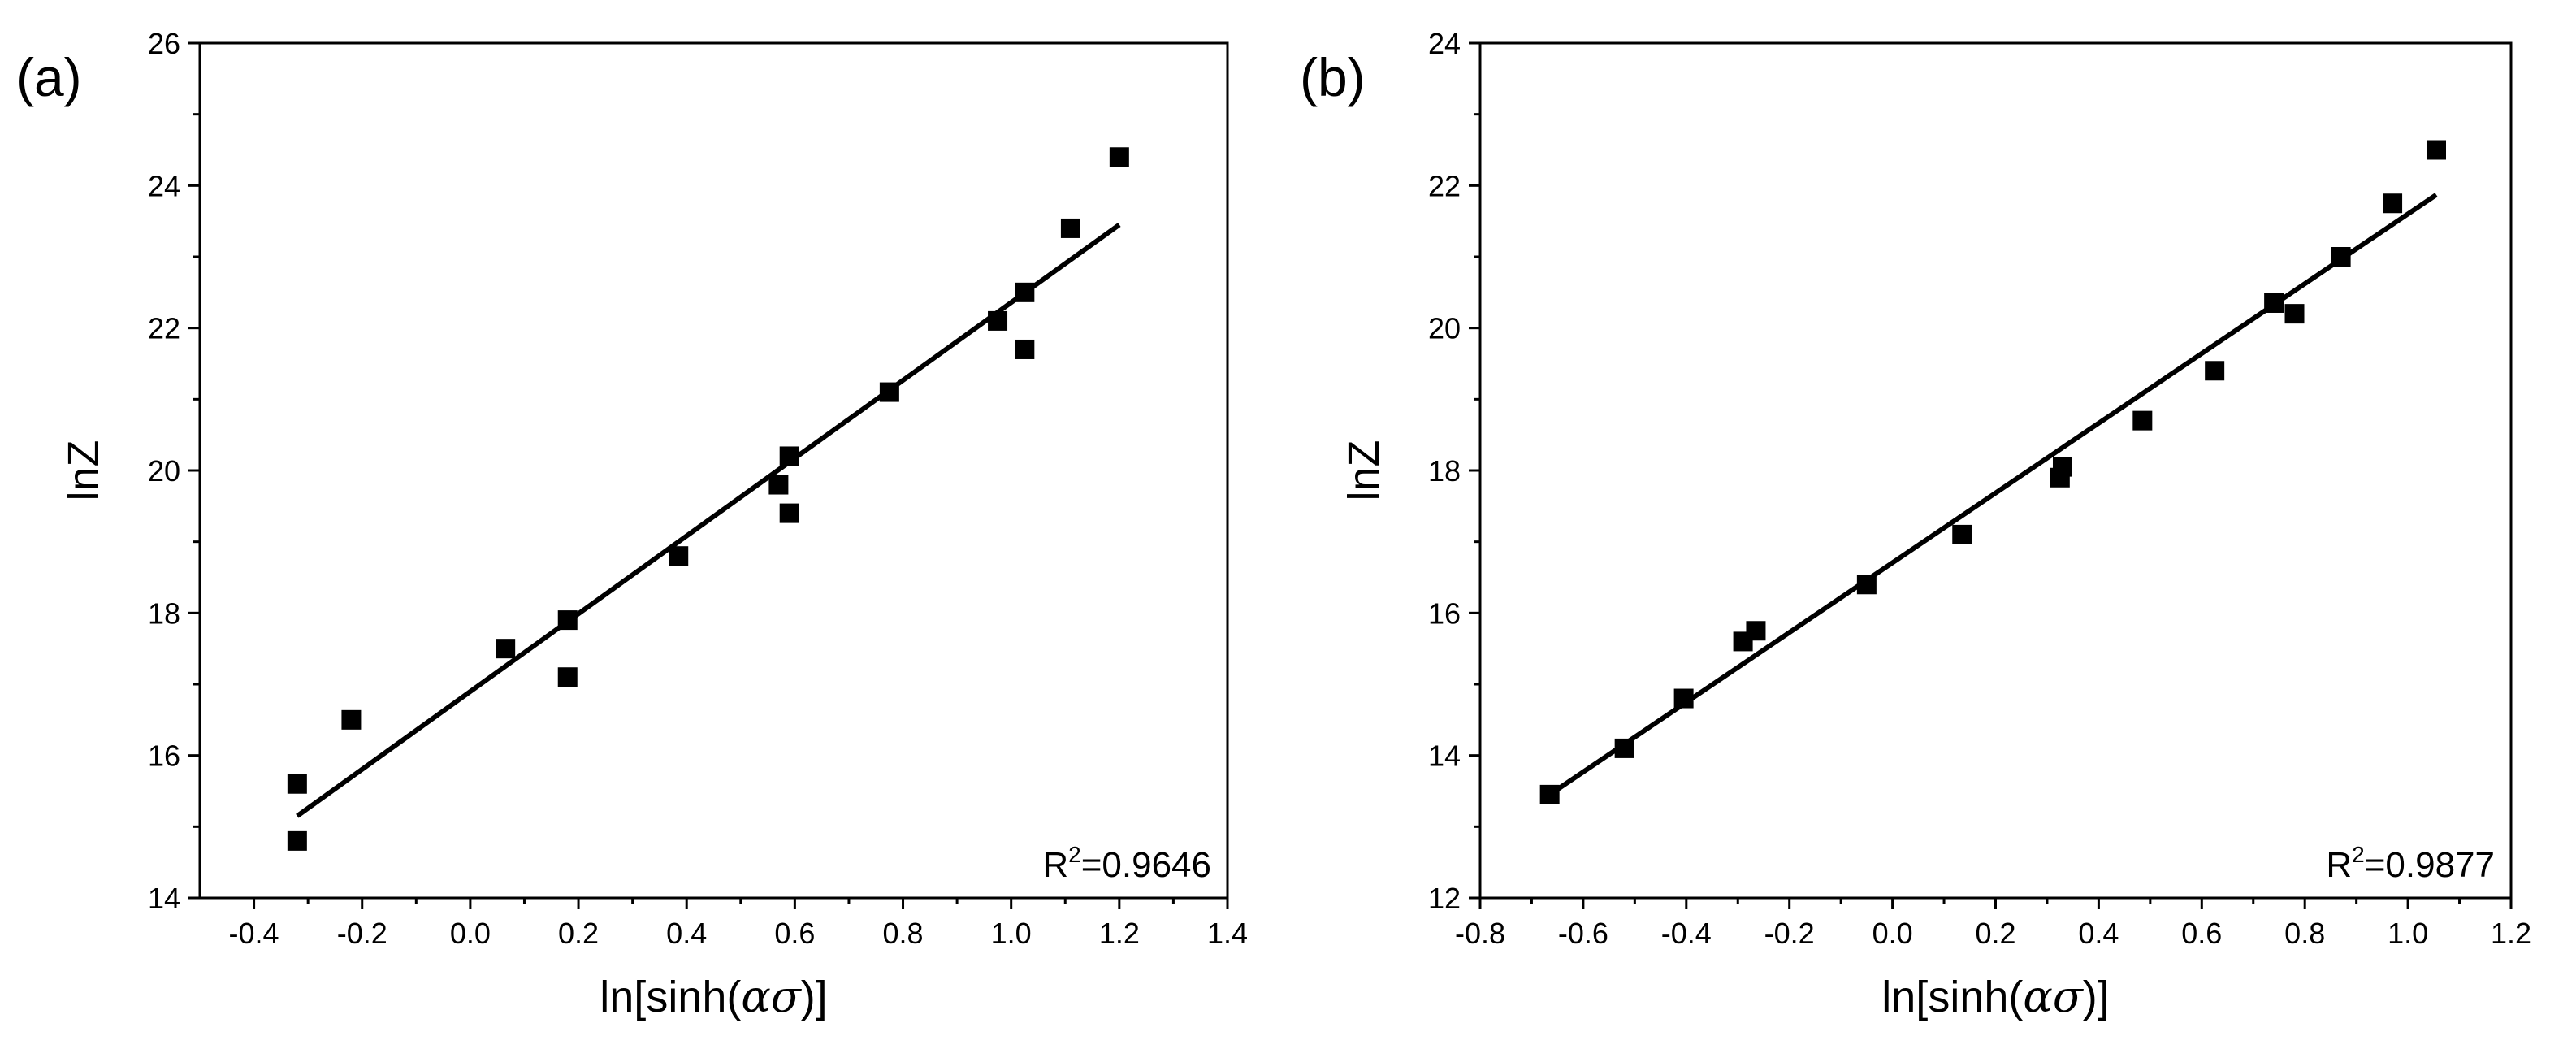 Image resolution: width=2576 pixels, height=1058 pixels. I want to click on y-tick-label: 12, so click(1444, 898).